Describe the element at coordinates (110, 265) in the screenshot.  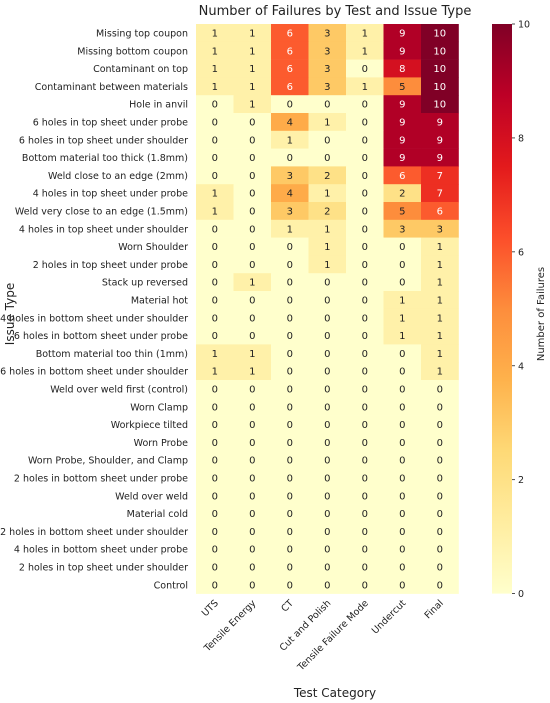
I see `y-tick-label: 2 holes in top sheet under probe` at that location.